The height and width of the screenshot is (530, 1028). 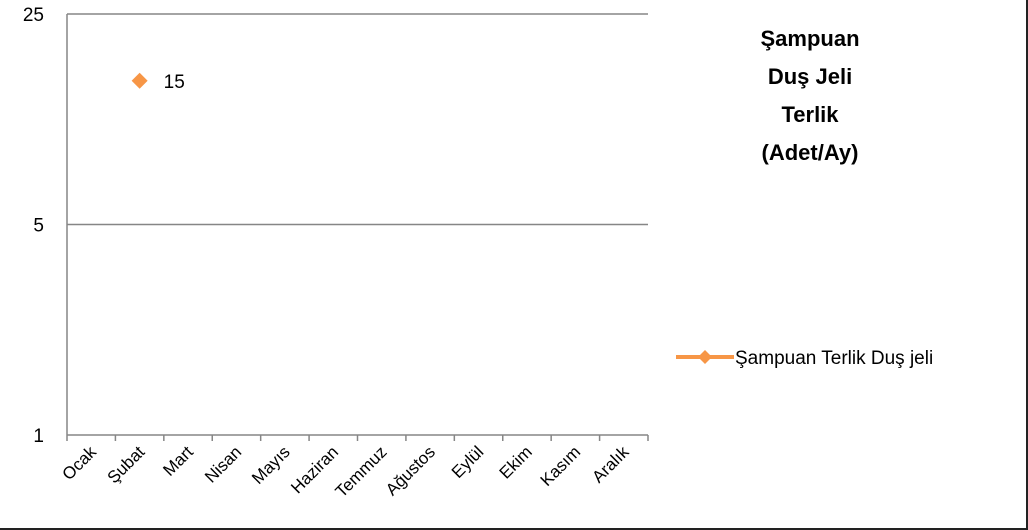 What do you see at coordinates (178, 461) in the screenshot?
I see `x-tick-label-mart: Mart` at bounding box center [178, 461].